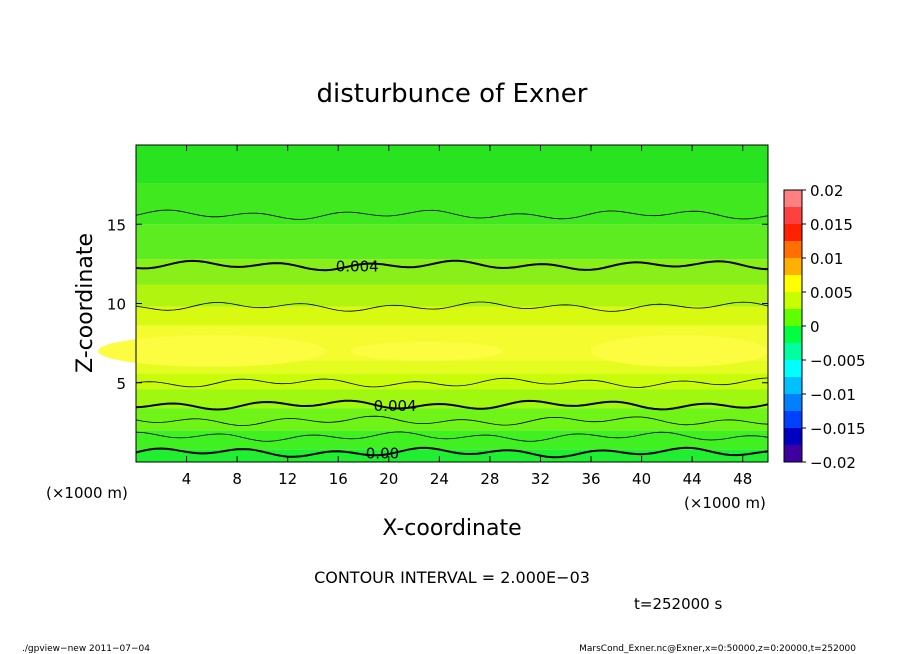 The width and height of the screenshot is (904, 654). I want to click on colorbar-tick-label: 0, so click(815, 327).